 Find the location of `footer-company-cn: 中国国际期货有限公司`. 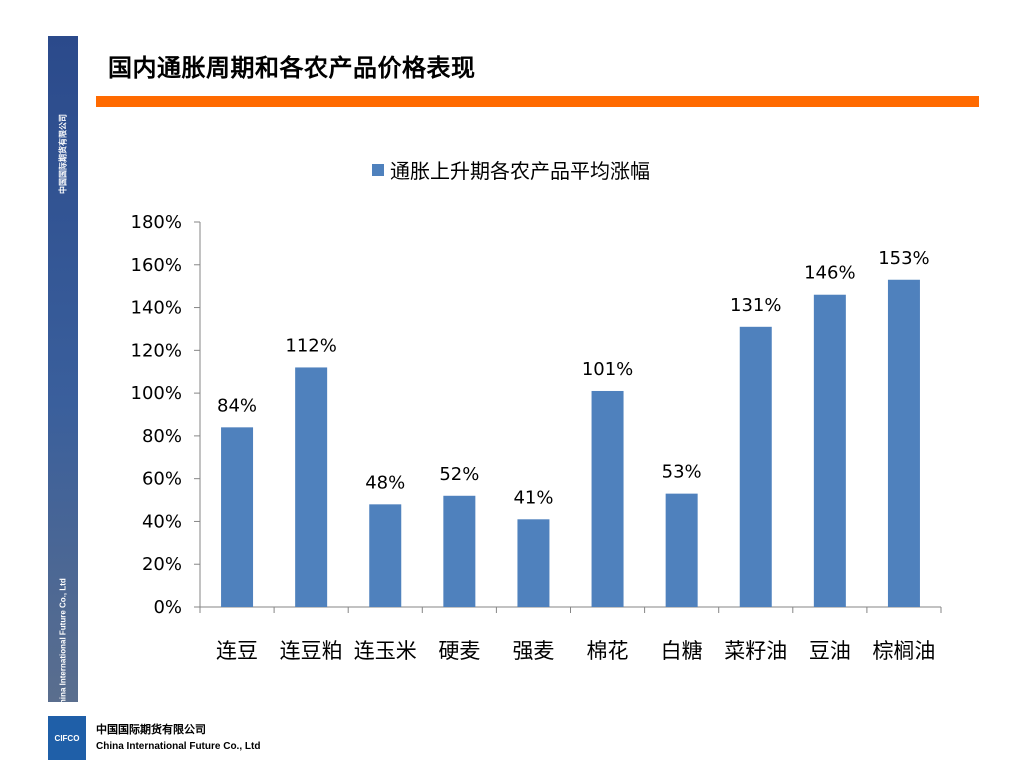

footer-company-cn: 中国国际期货有限公司 is located at coordinates (151, 729).